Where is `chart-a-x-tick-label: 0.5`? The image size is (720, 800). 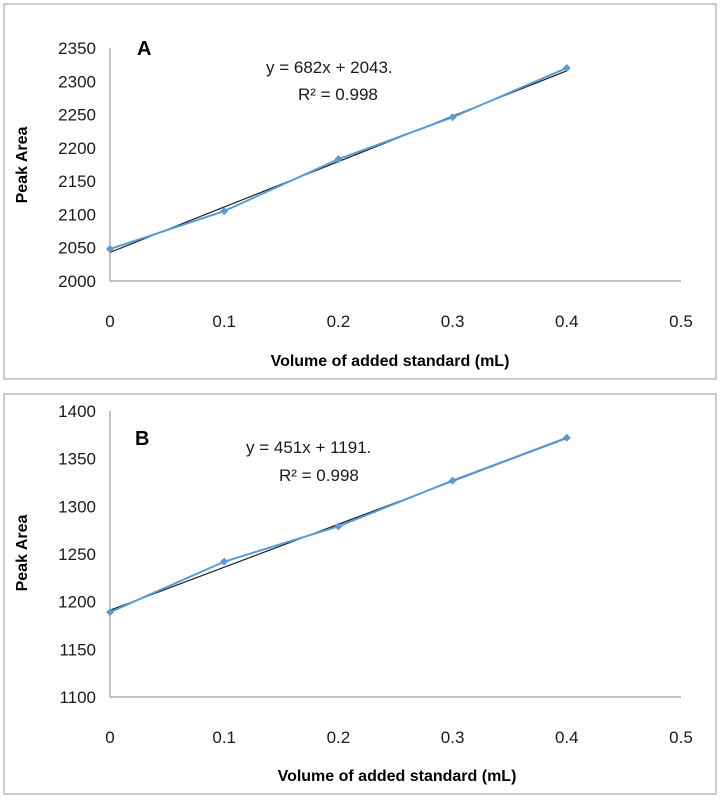 chart-a-x-tick-label: 0.5 is located at coordinates (681, 321).